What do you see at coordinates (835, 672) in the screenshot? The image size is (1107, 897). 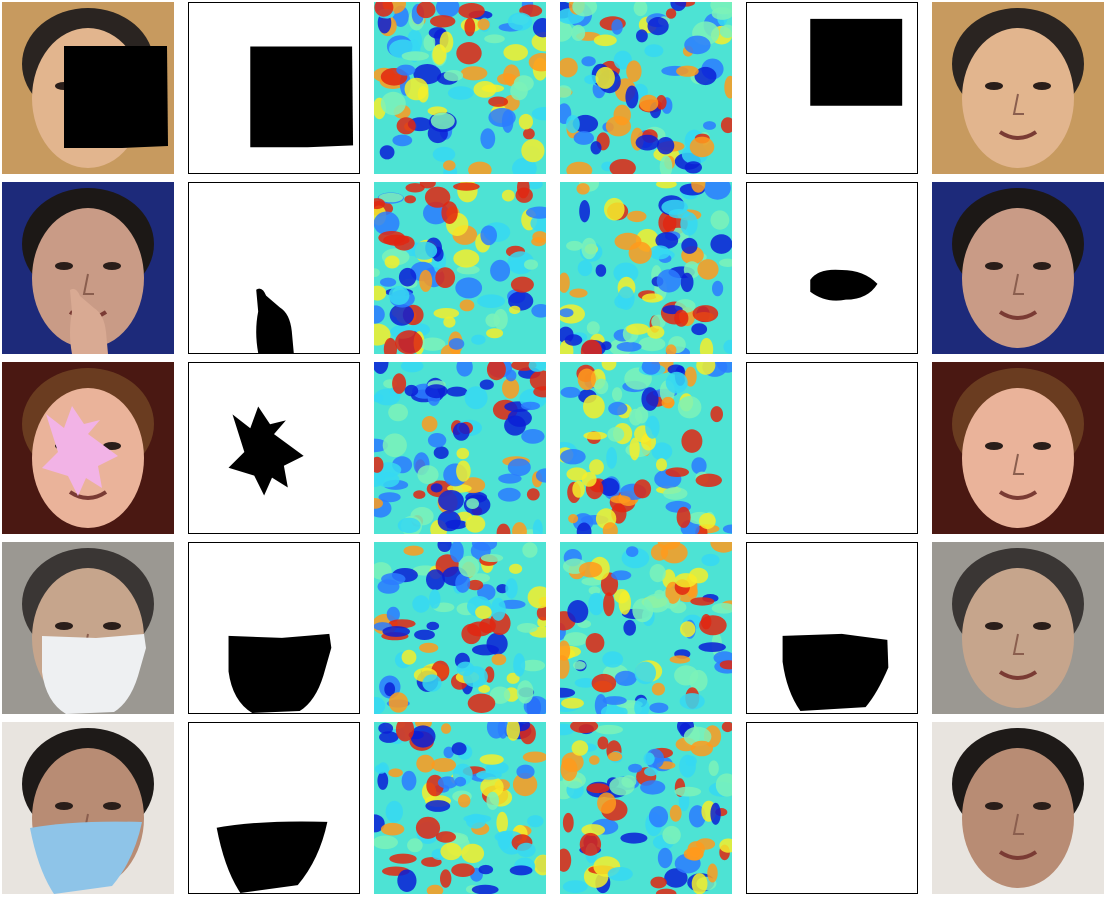 I see `predicted-mask-region` at bounding box center [835, 672].